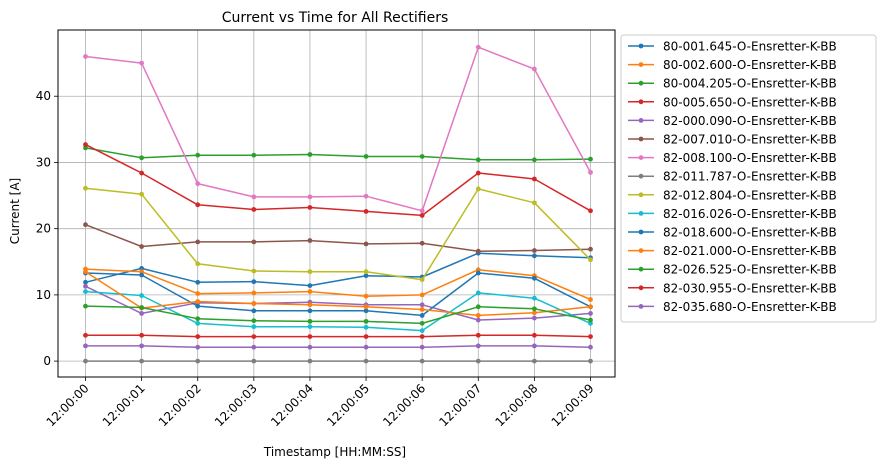 This screenshot has width=883, height=470. I want to click on legend-label: 80-004.205-O-Ensretter-K-BB, so click(750, 84).